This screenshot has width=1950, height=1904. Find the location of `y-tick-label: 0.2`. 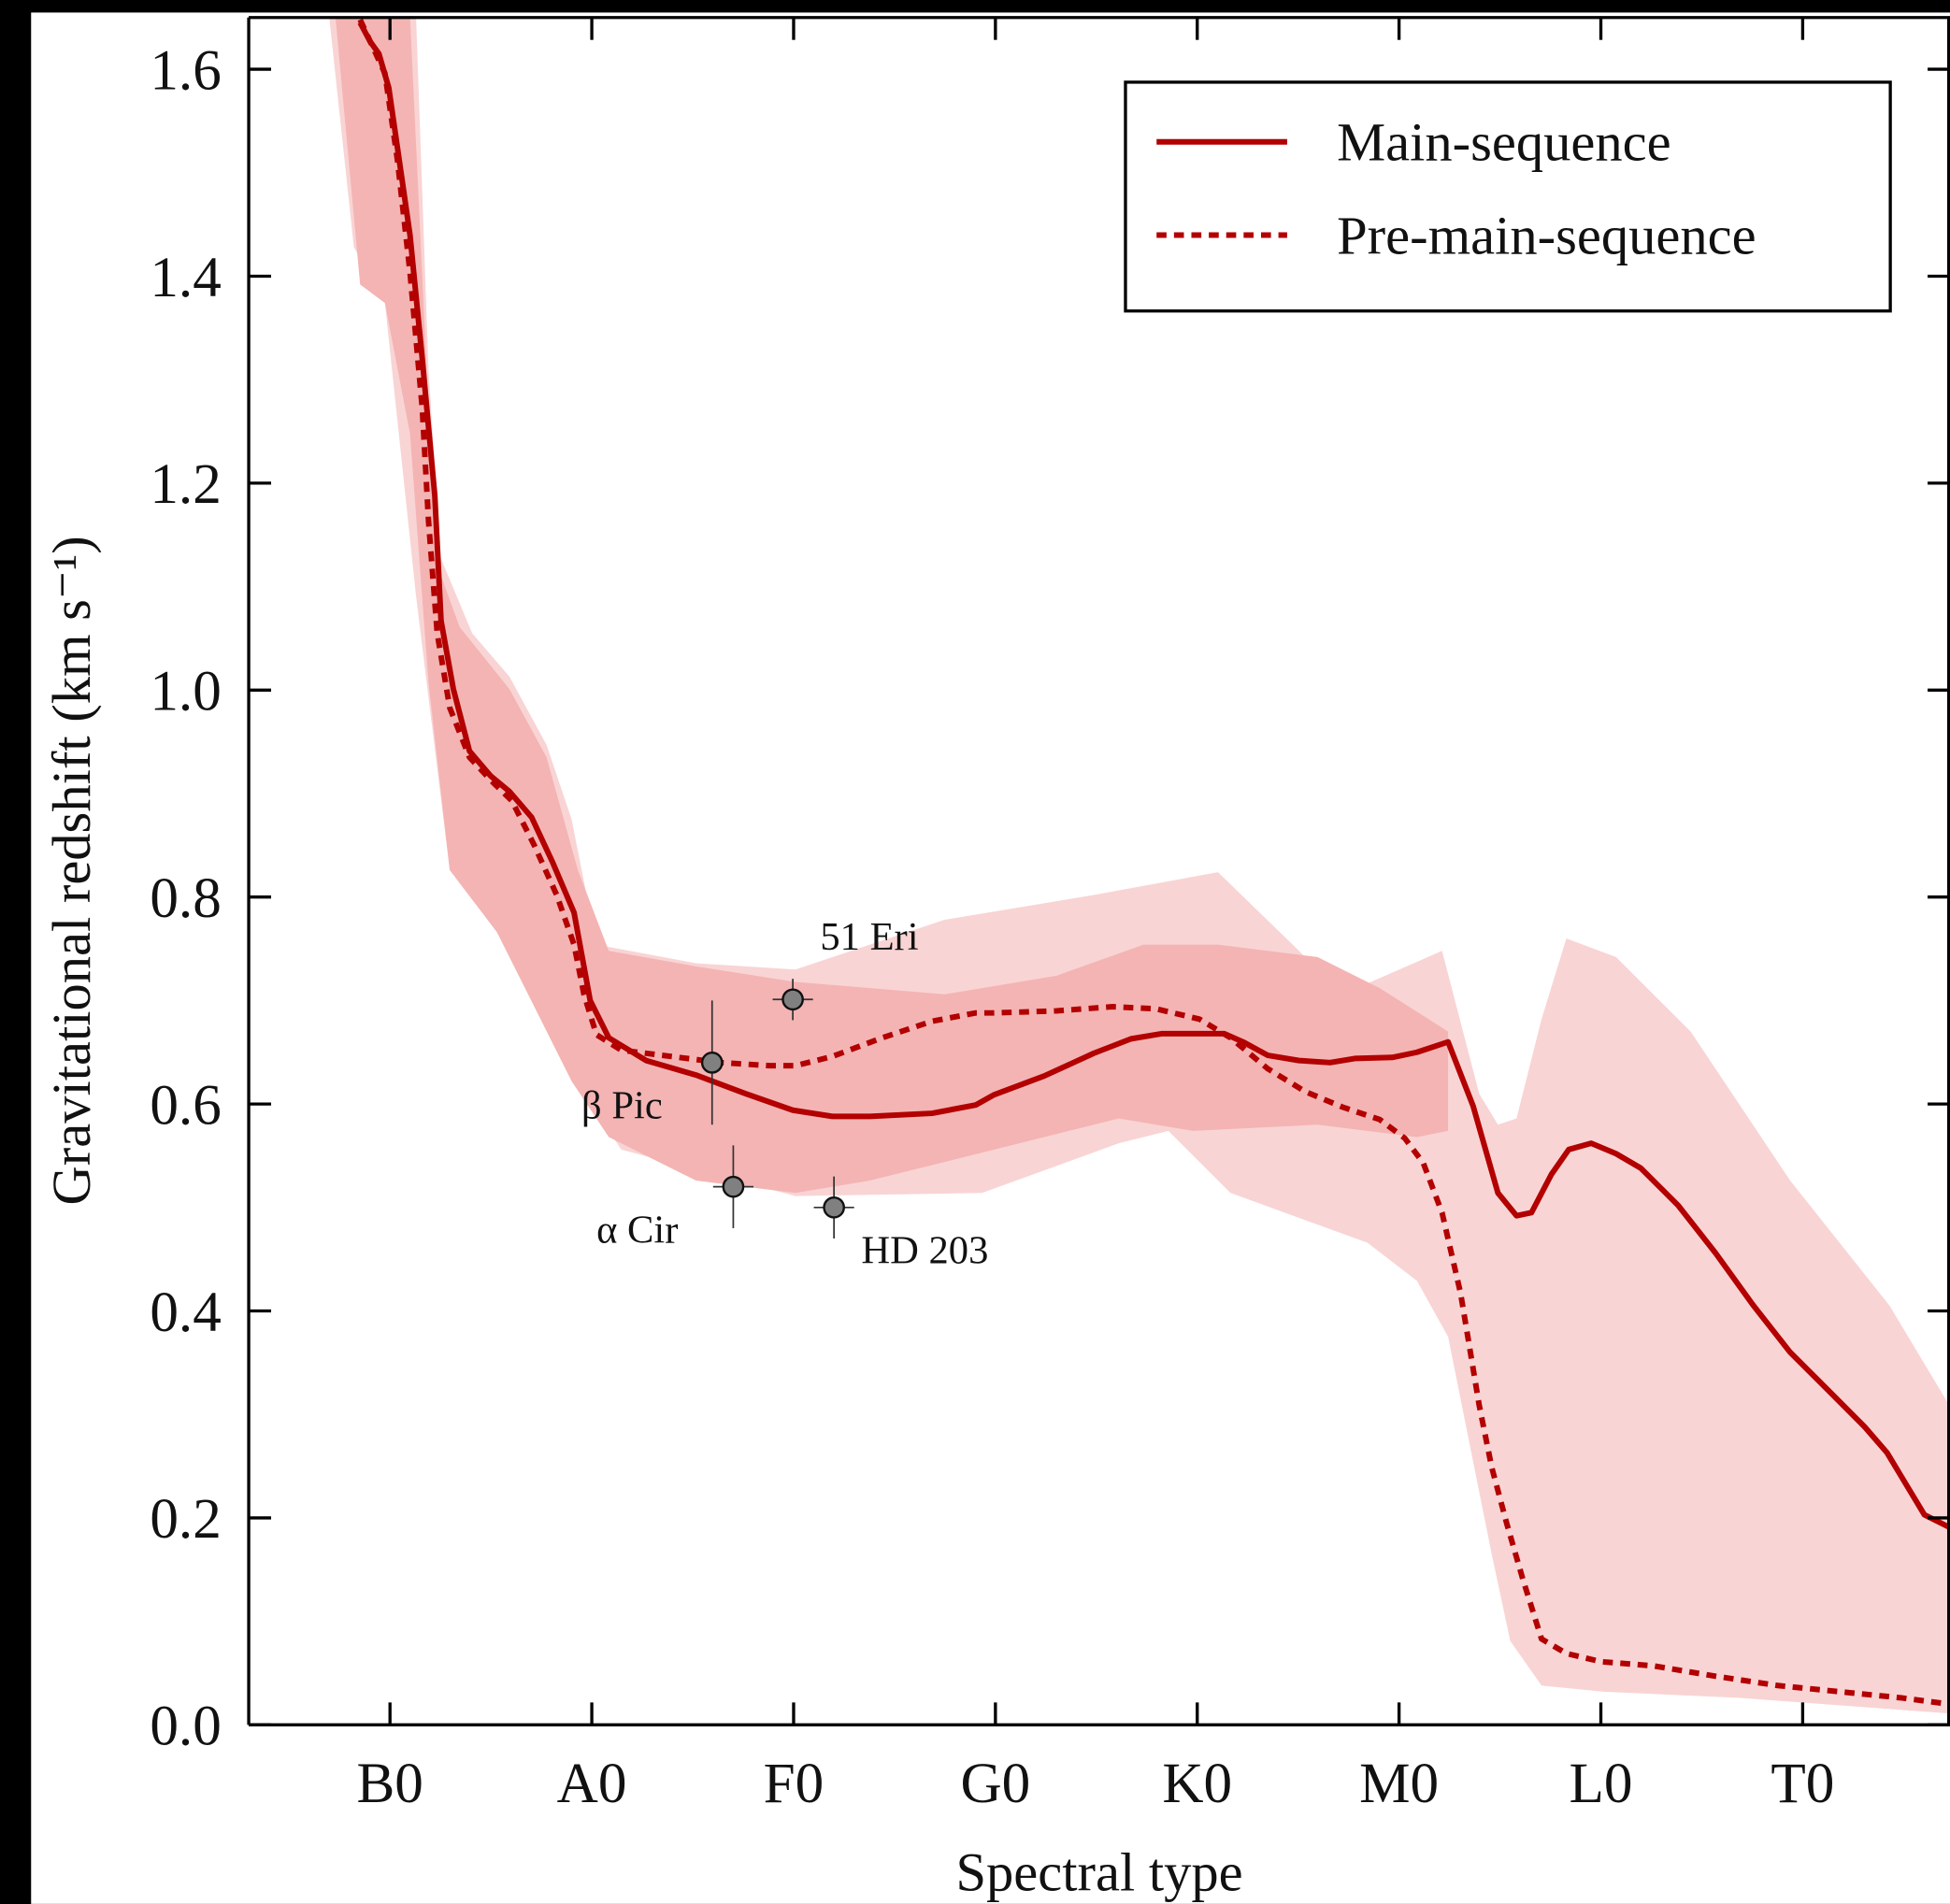

y-tick-label: 0.2 is located at coordinates (185, 1519).